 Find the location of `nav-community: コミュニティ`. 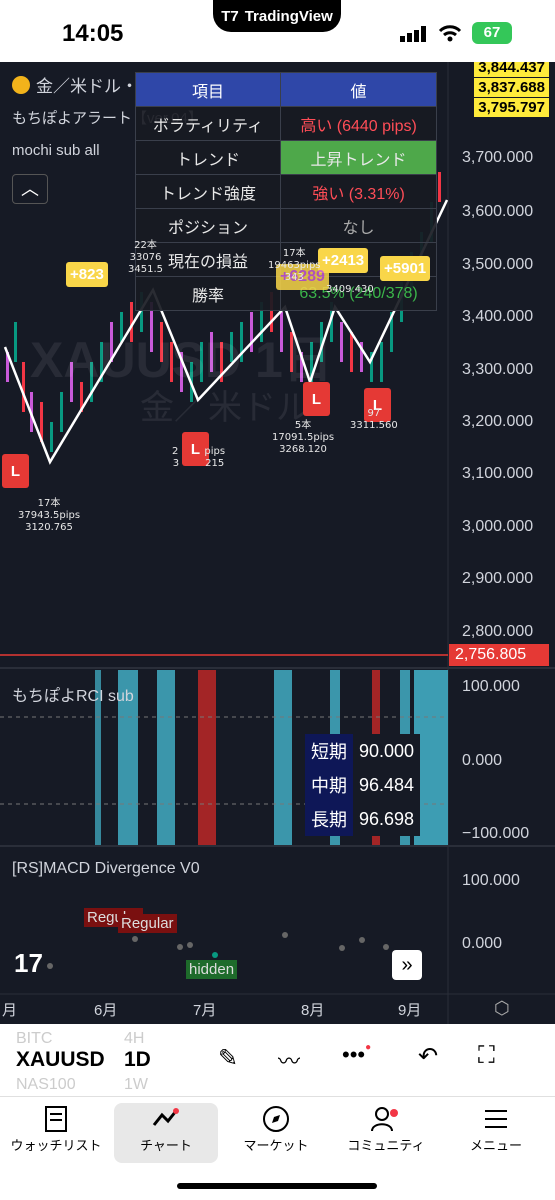

nav-community: コミュニティ is located at coordinates (386, 1128).